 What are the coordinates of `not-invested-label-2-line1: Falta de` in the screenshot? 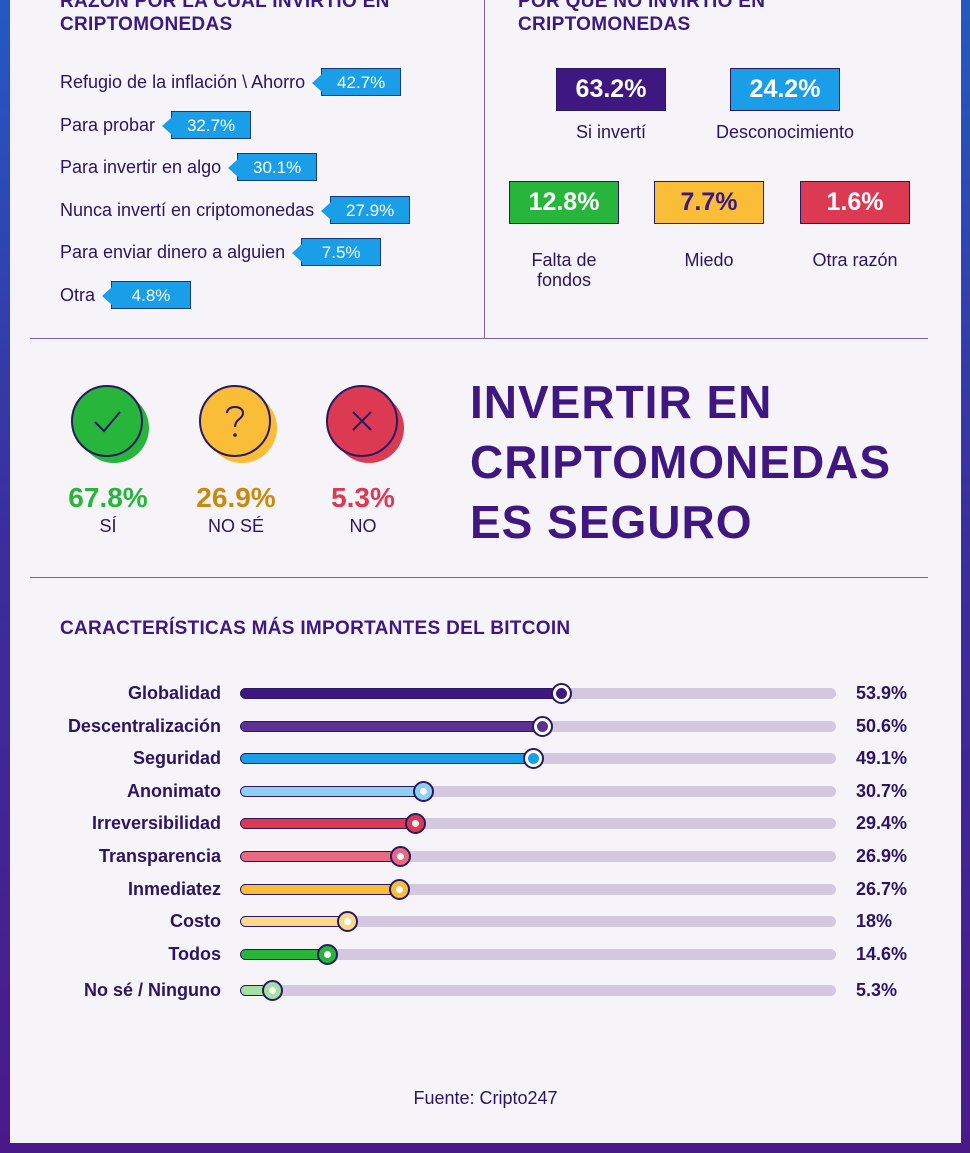 It's located at (564, 260).